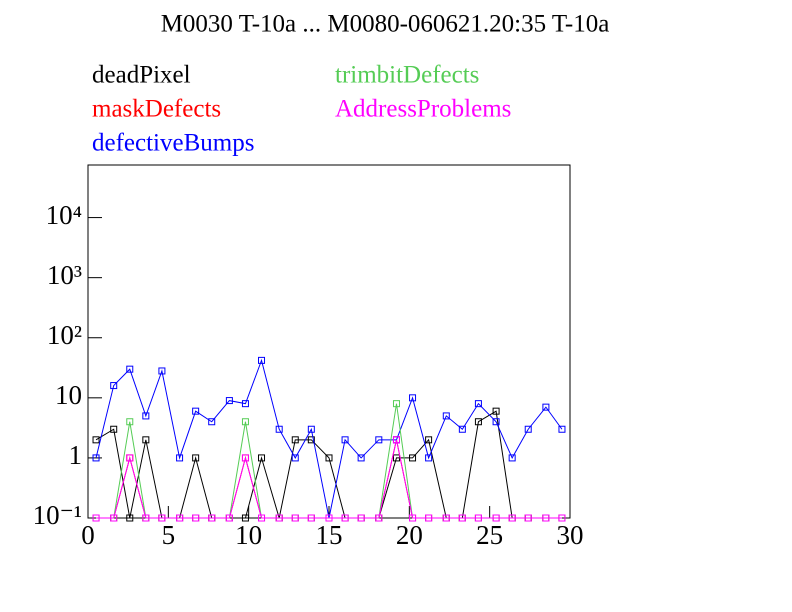 Image resolution: width=792 pixels, height=612 pixels. I want to click on y-tick-label: 1, so click(76, 455).